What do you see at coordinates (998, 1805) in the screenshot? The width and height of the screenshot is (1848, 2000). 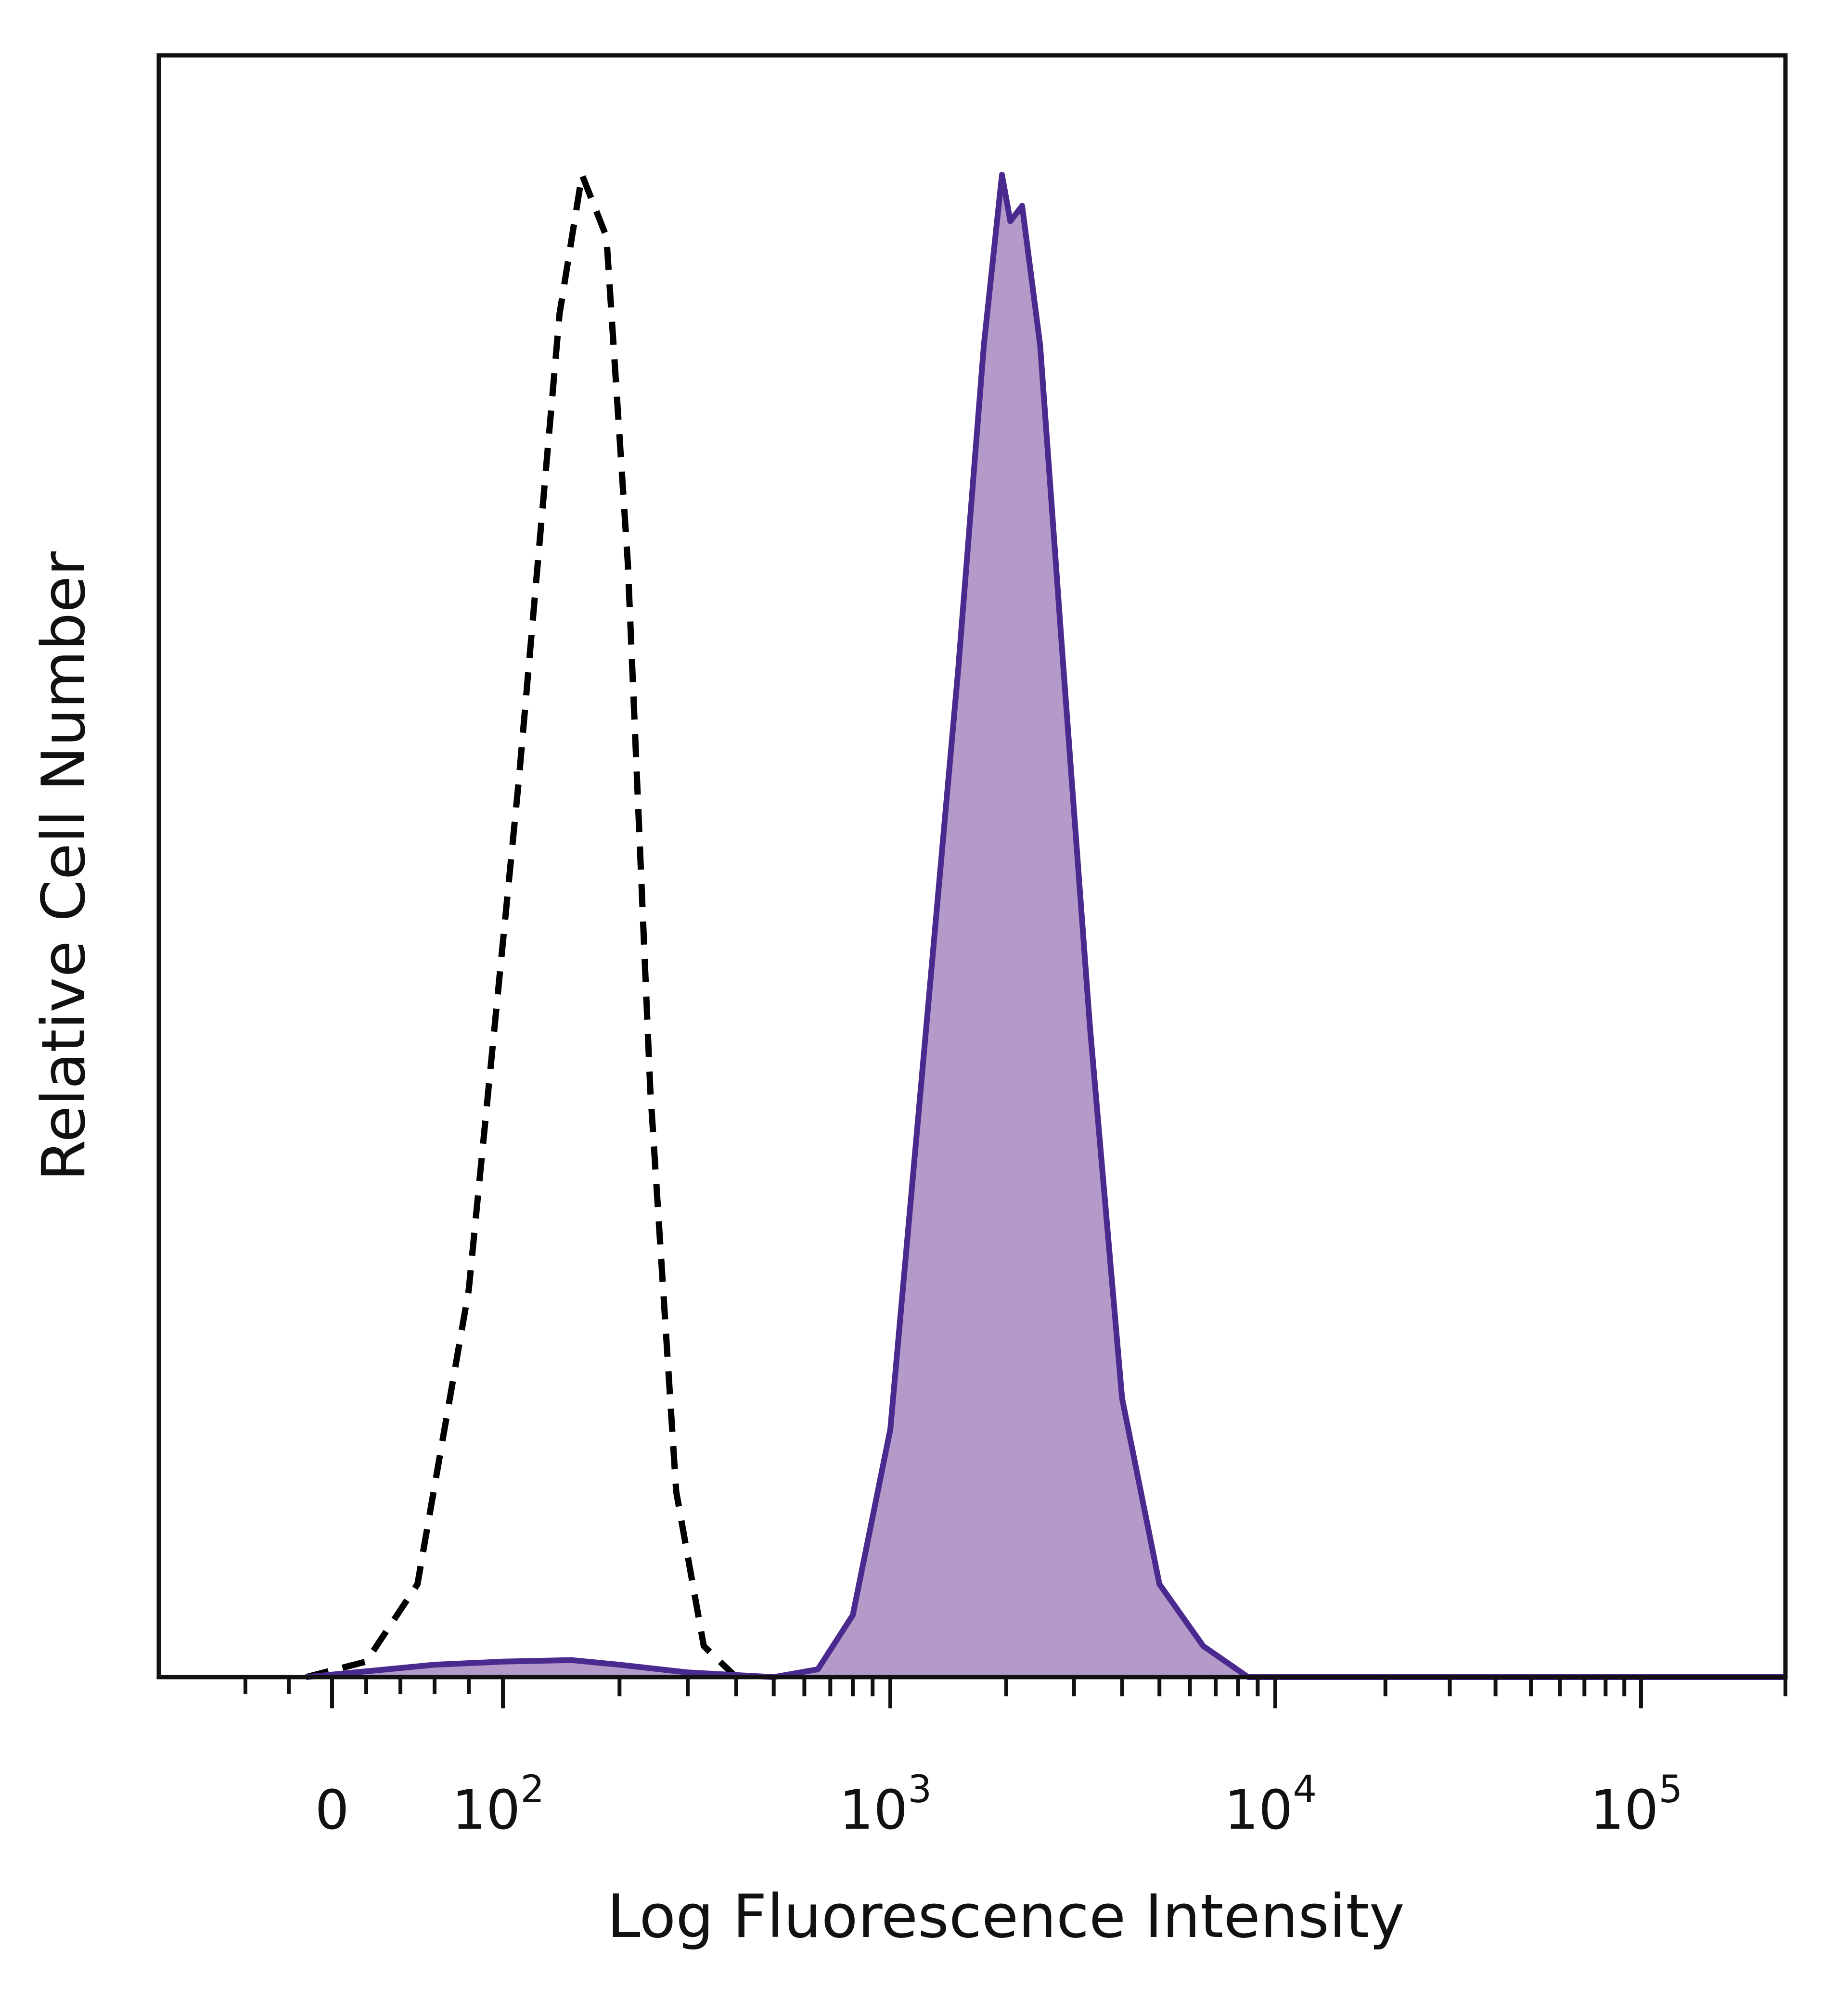 I see `x-axis-tick-labels: 0 10² 10³ 10⁴ 10⁵` at bounding box center [998, 1805].